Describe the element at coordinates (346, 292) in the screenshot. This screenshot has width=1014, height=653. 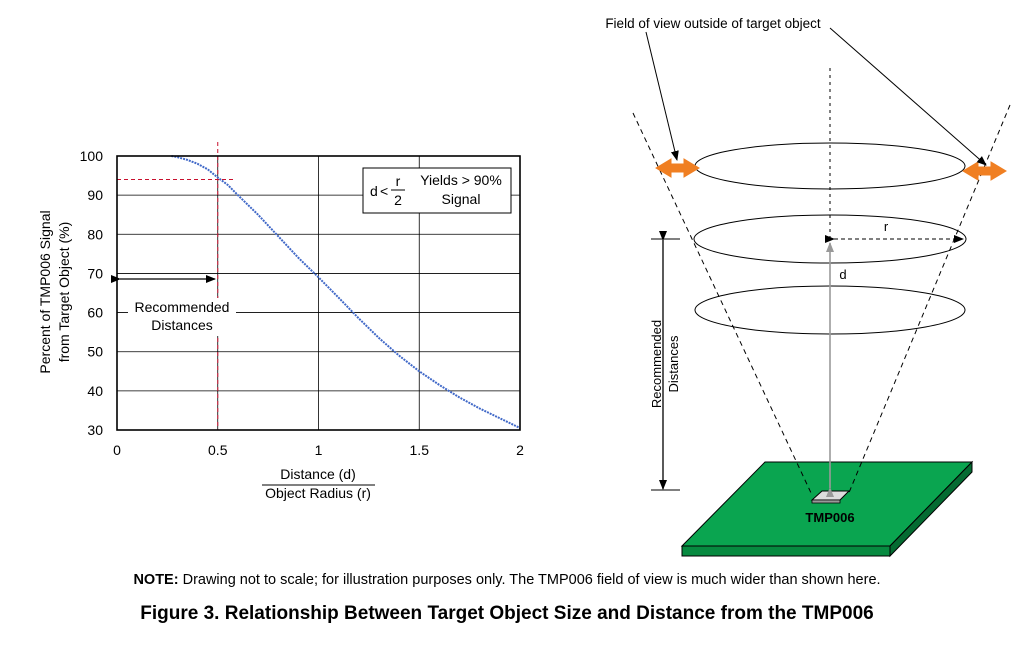
I see `series-line` at that location.